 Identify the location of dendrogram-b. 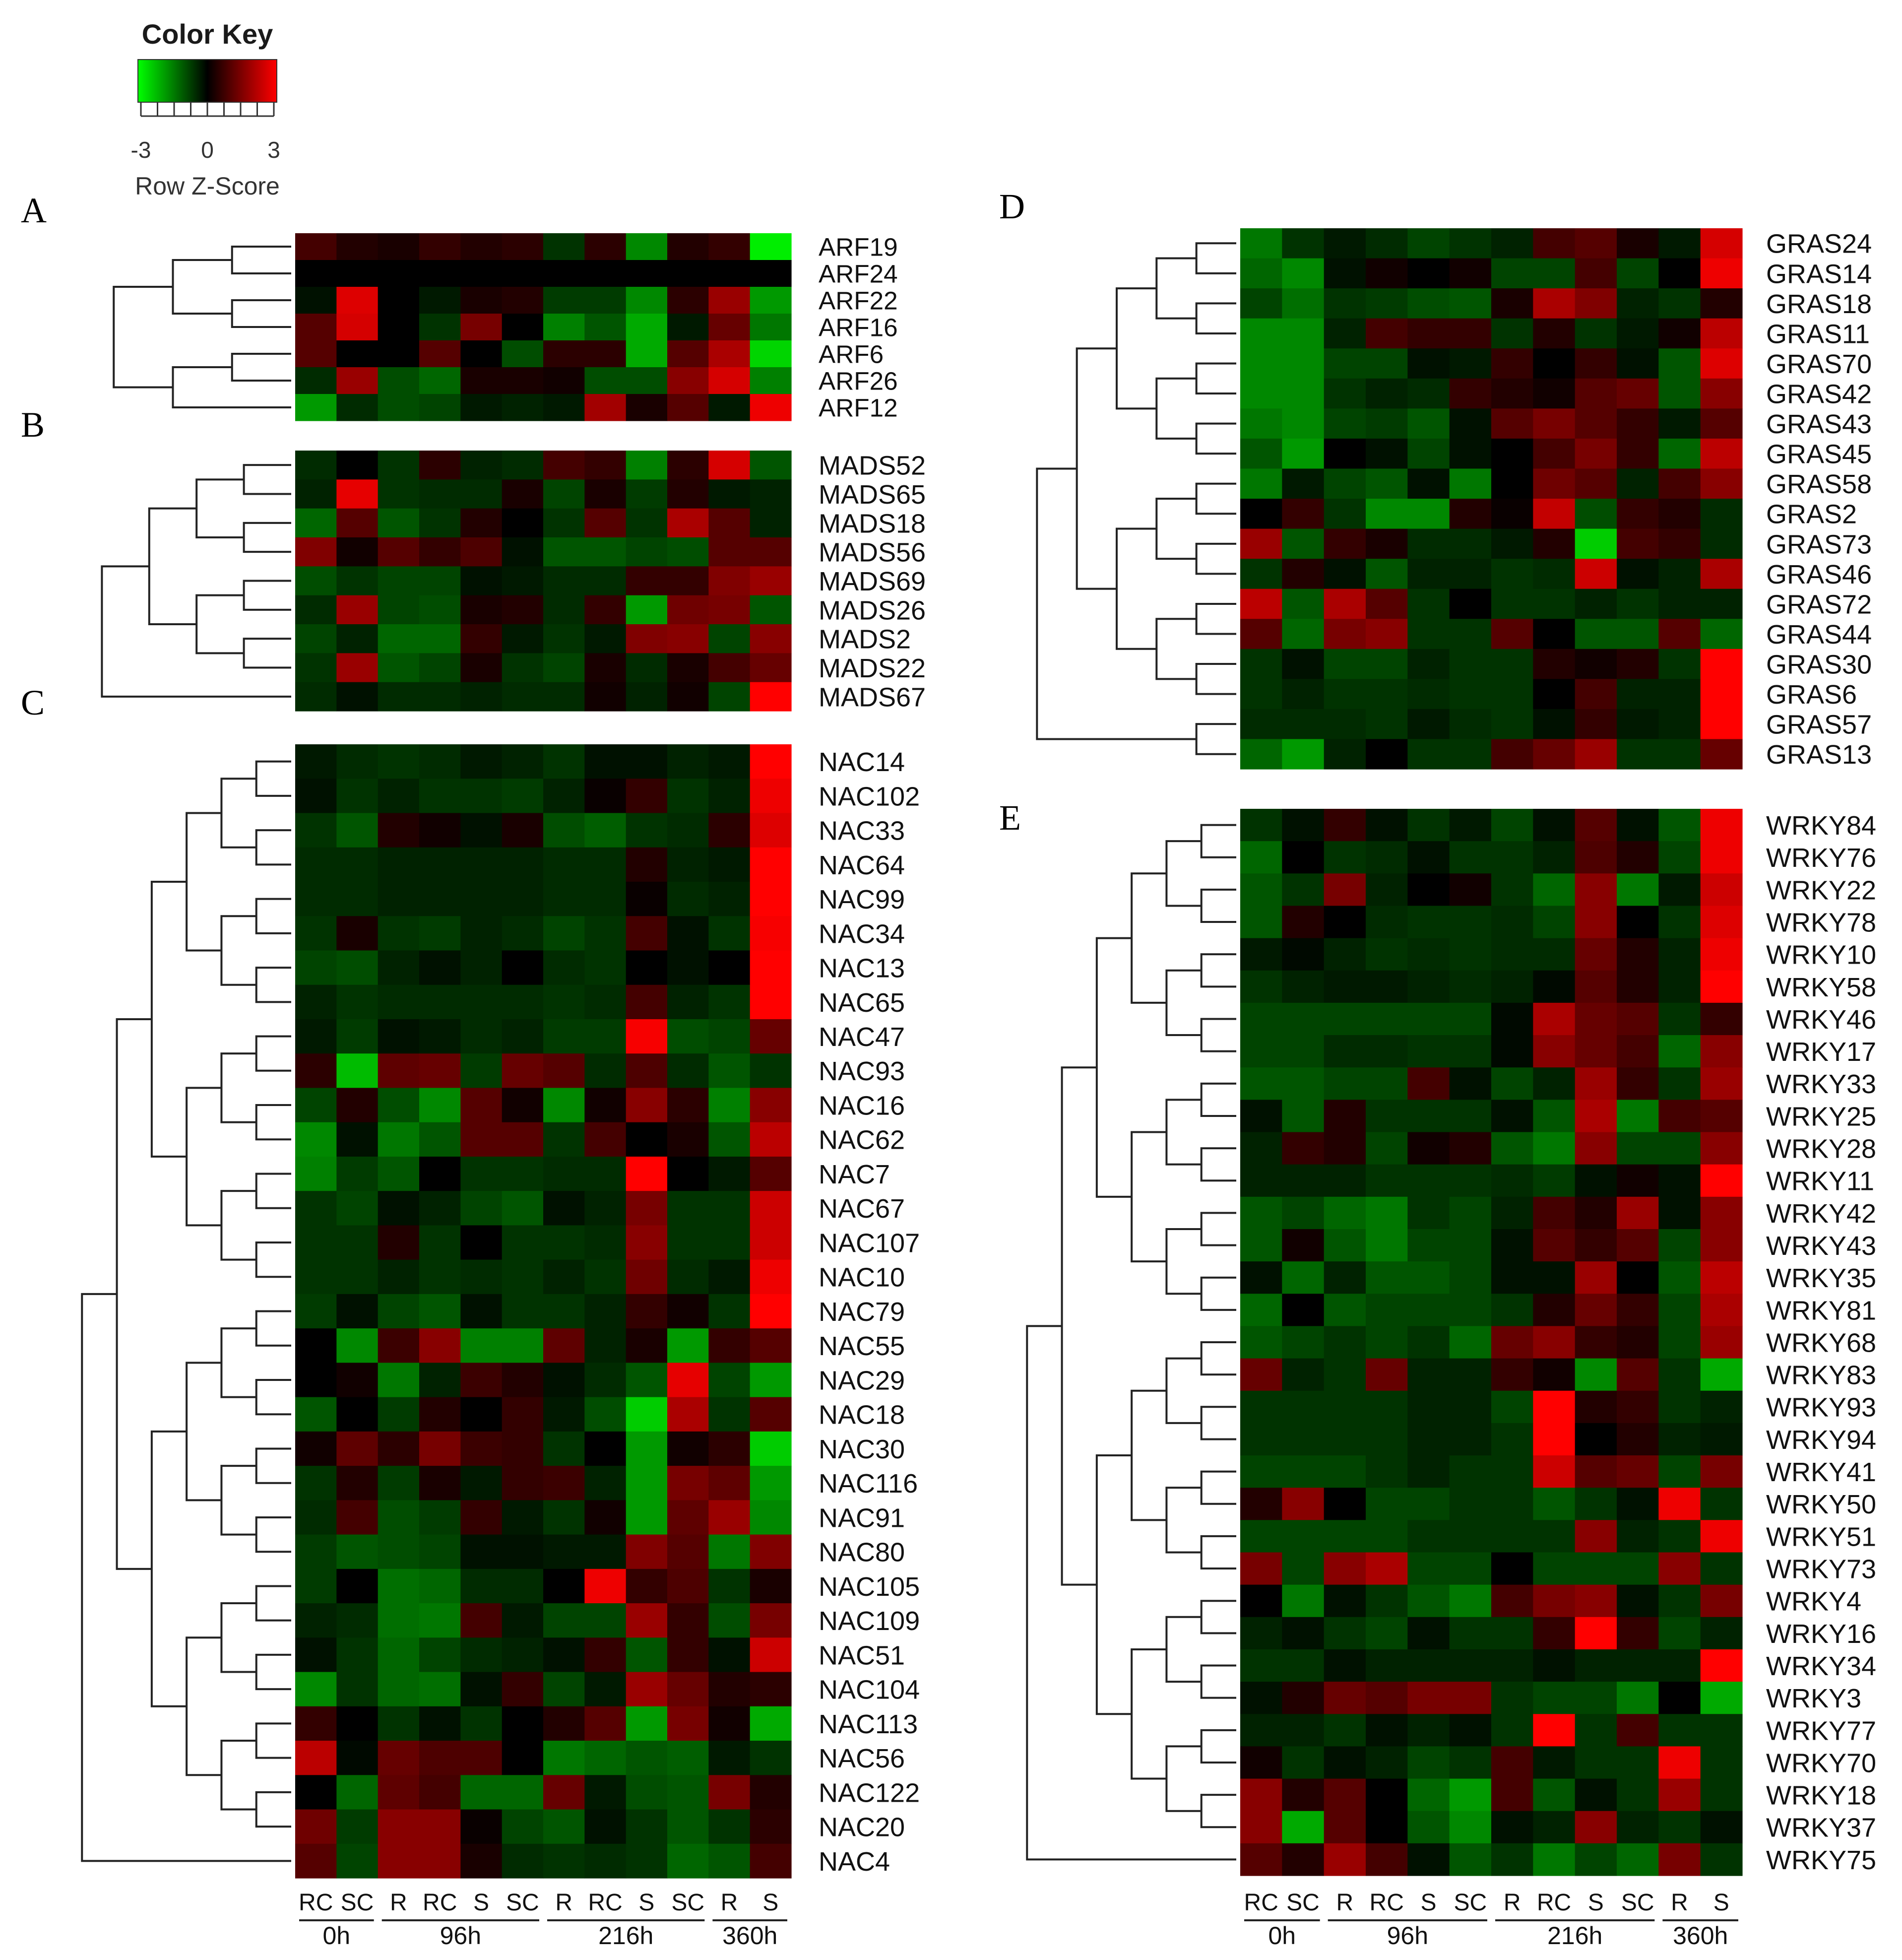
(196, 581).